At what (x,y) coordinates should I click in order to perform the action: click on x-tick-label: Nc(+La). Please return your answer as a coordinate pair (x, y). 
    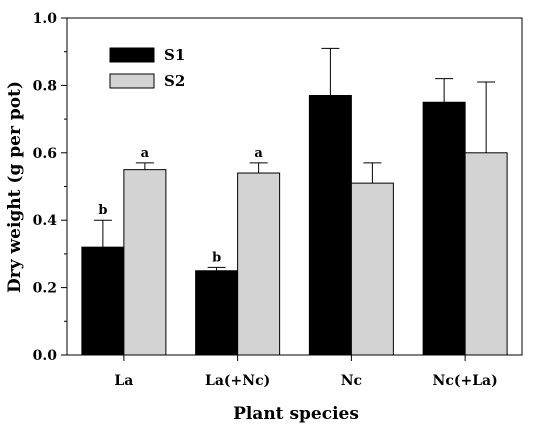
    Looking at the image, I should click on (465, 381).